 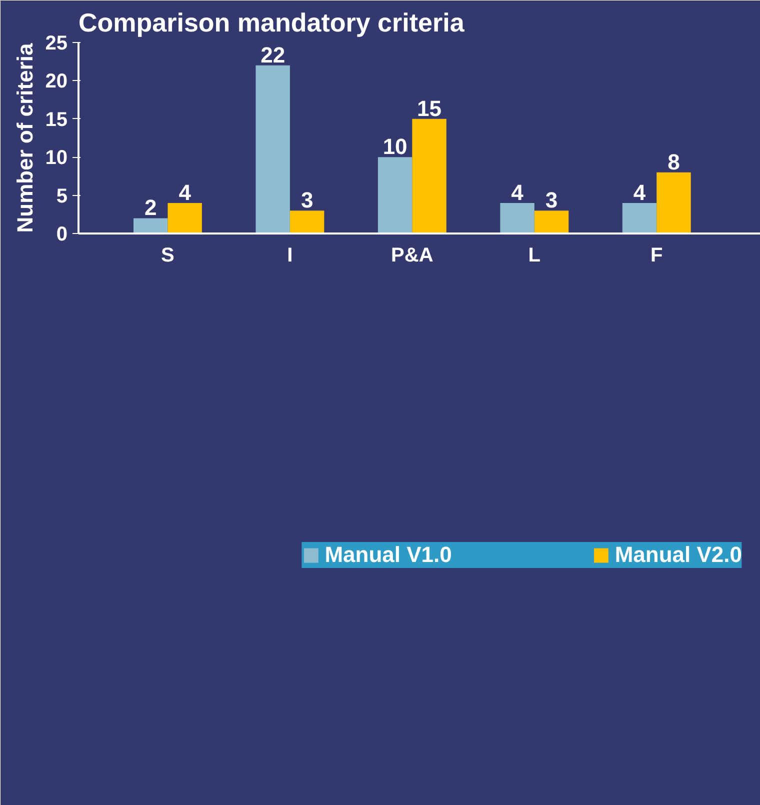 What do you see at coordinates (56, 43) in the screenshot?
I see `y-tick-label: 25` at bounding box center [56, 43].